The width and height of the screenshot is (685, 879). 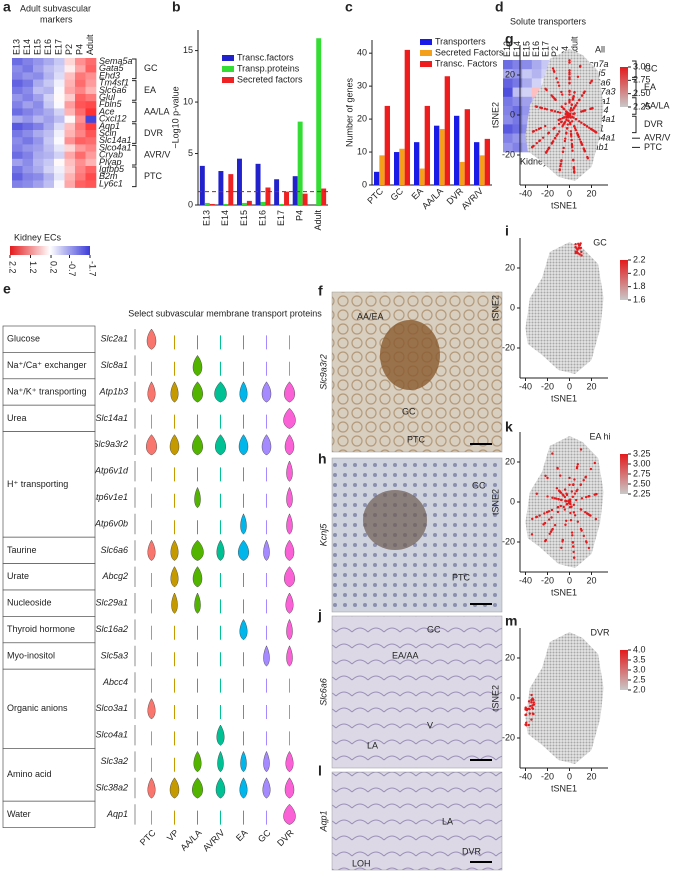 I want to click on heatmap-title: Solute transporters, so click(x=548, y=21).